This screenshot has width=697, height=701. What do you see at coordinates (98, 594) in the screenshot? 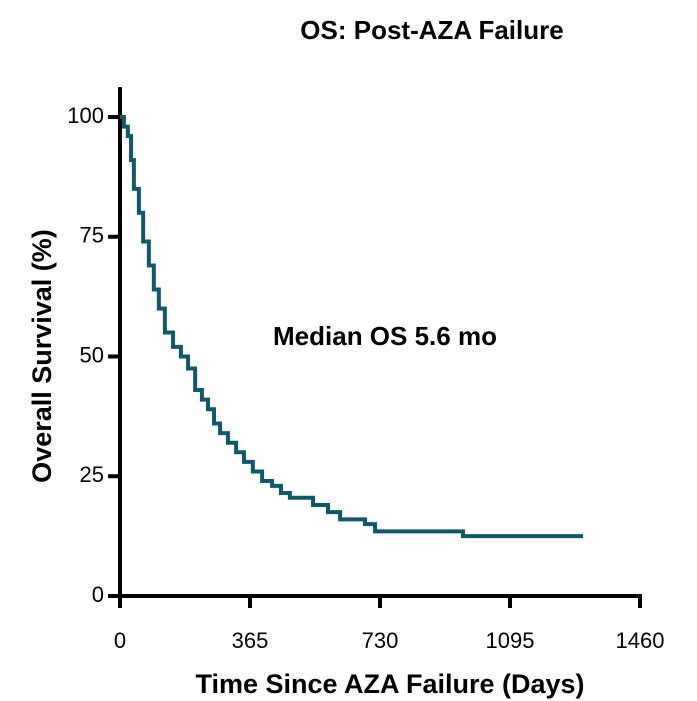
I see `y-tick-label: 0` at bounding box center [98, 594].